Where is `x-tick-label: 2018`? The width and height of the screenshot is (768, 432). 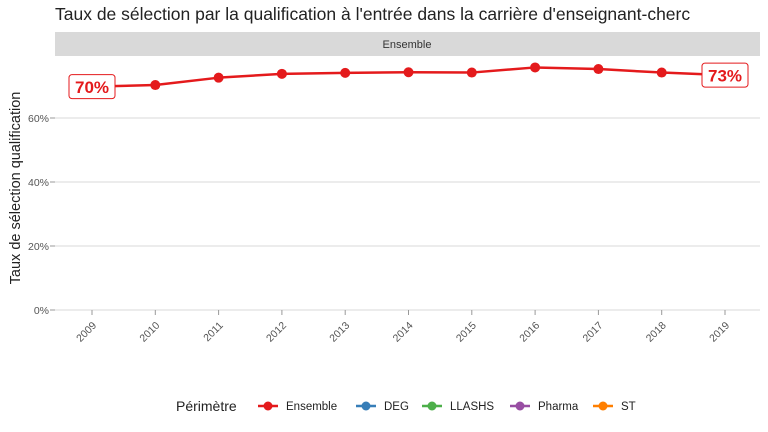
x-tick-label: 2018 is located at coordinates (656, 332).